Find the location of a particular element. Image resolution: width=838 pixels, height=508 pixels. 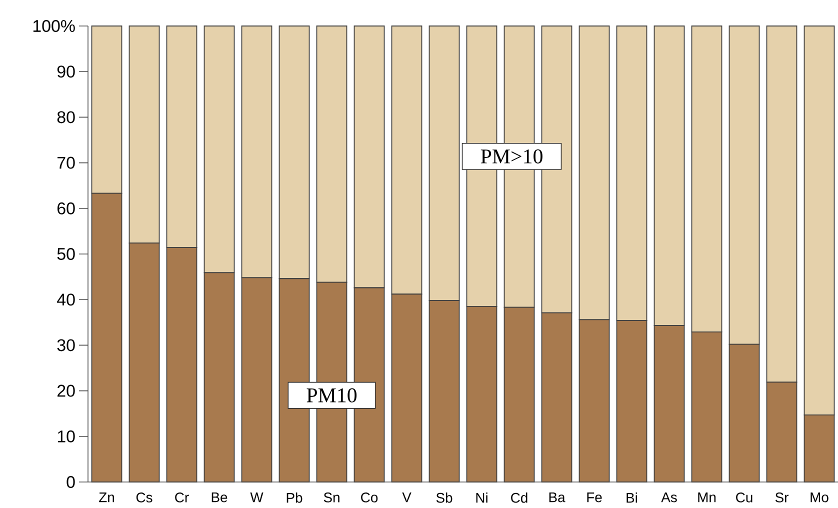

x-tick-label: Cs is located at coordinates (144, 497).